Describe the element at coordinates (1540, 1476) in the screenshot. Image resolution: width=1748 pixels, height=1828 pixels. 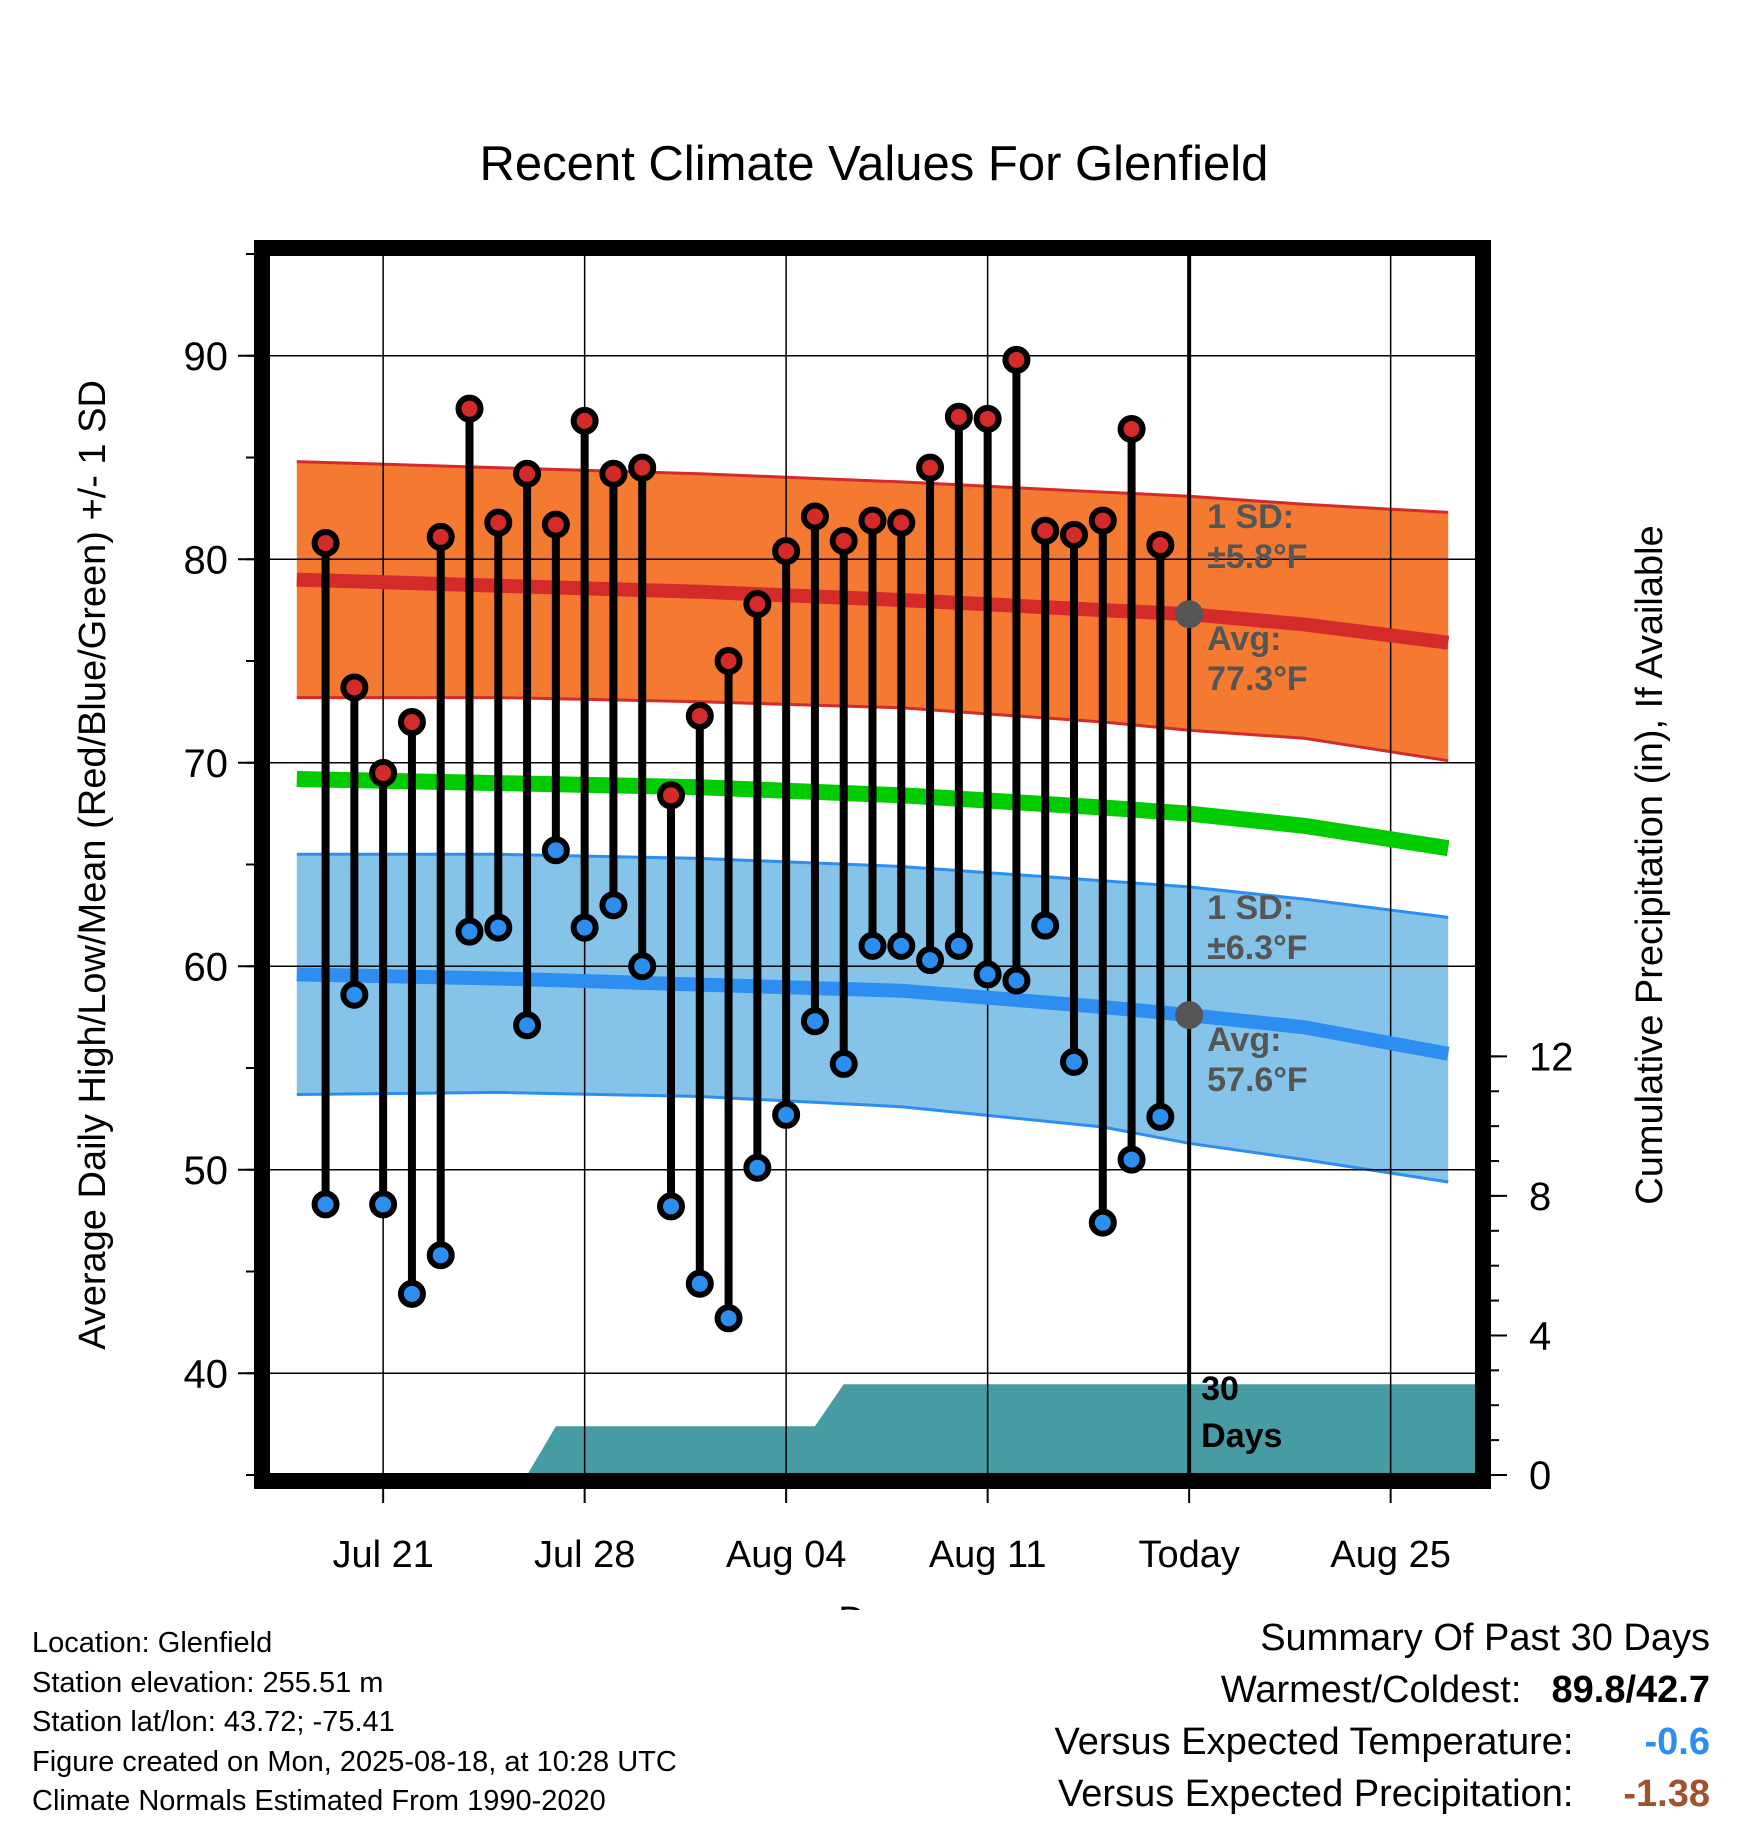
I see `y-tick-label-right: 0` at that location.